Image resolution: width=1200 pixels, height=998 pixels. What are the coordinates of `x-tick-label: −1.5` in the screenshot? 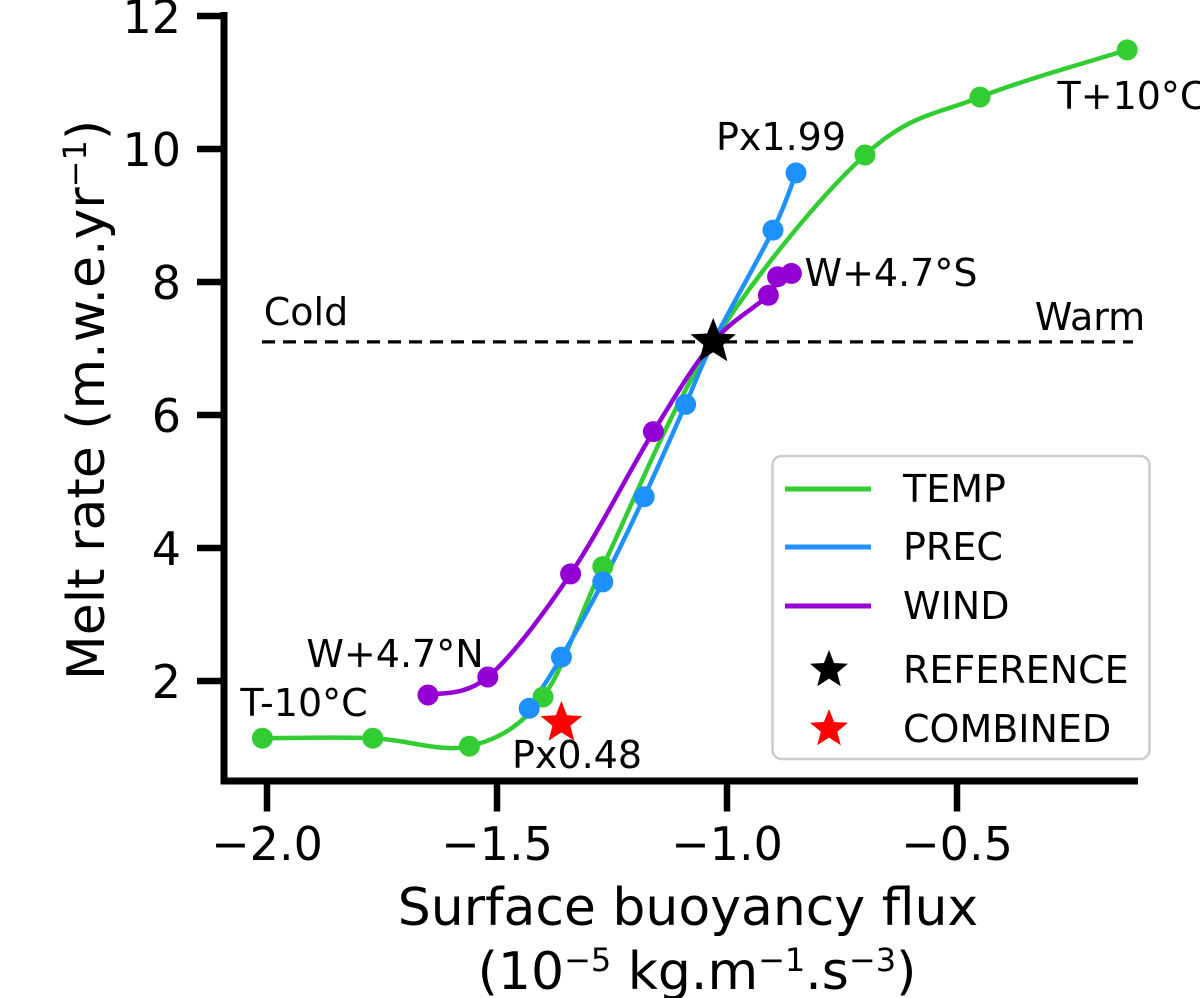 It's located at (497, 844).